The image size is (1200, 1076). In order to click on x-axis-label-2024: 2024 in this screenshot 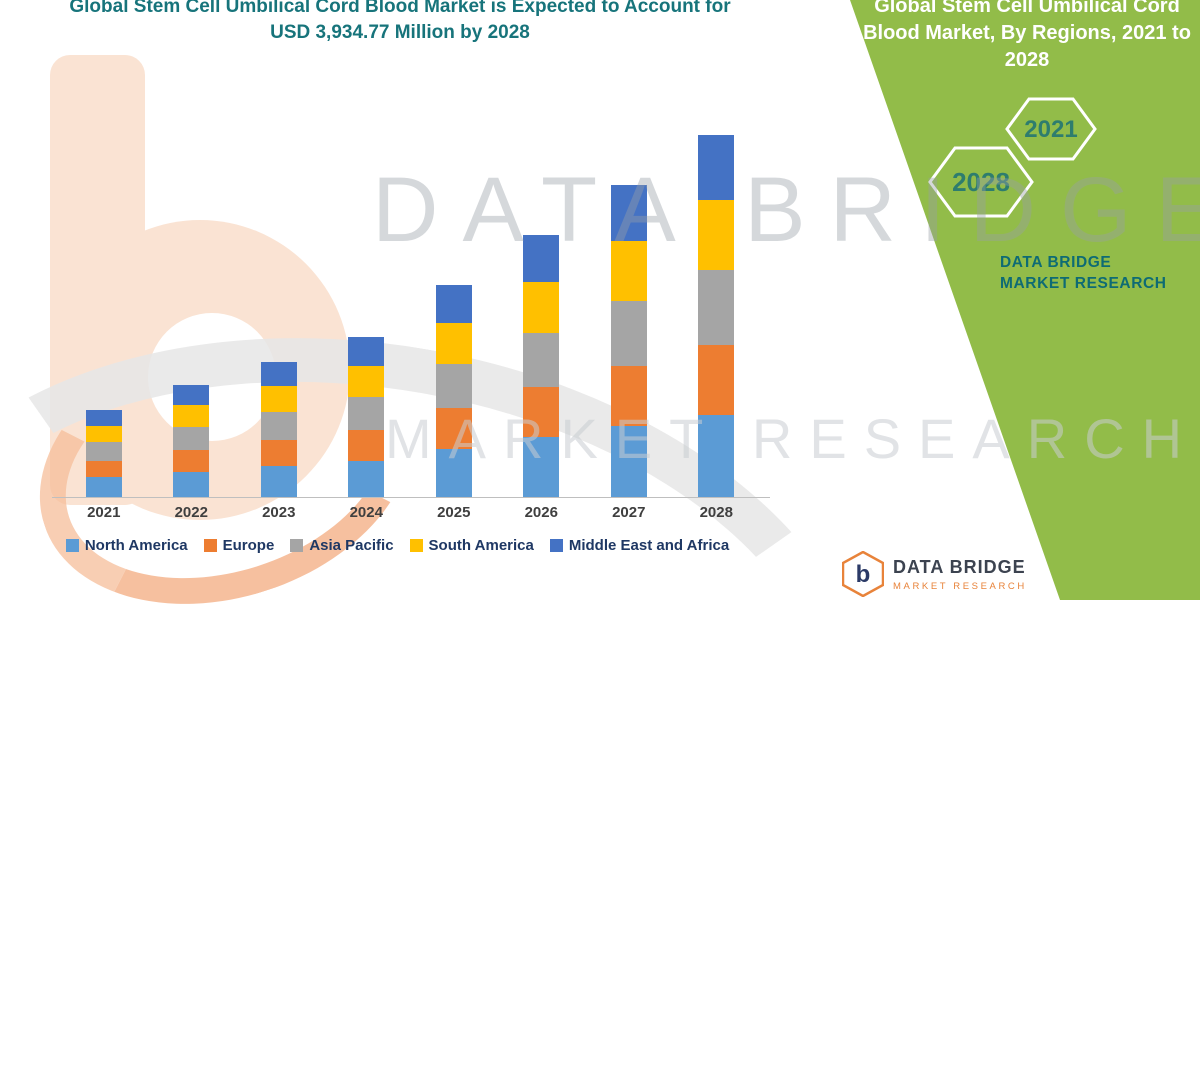, I will do `click(366, 512)`.